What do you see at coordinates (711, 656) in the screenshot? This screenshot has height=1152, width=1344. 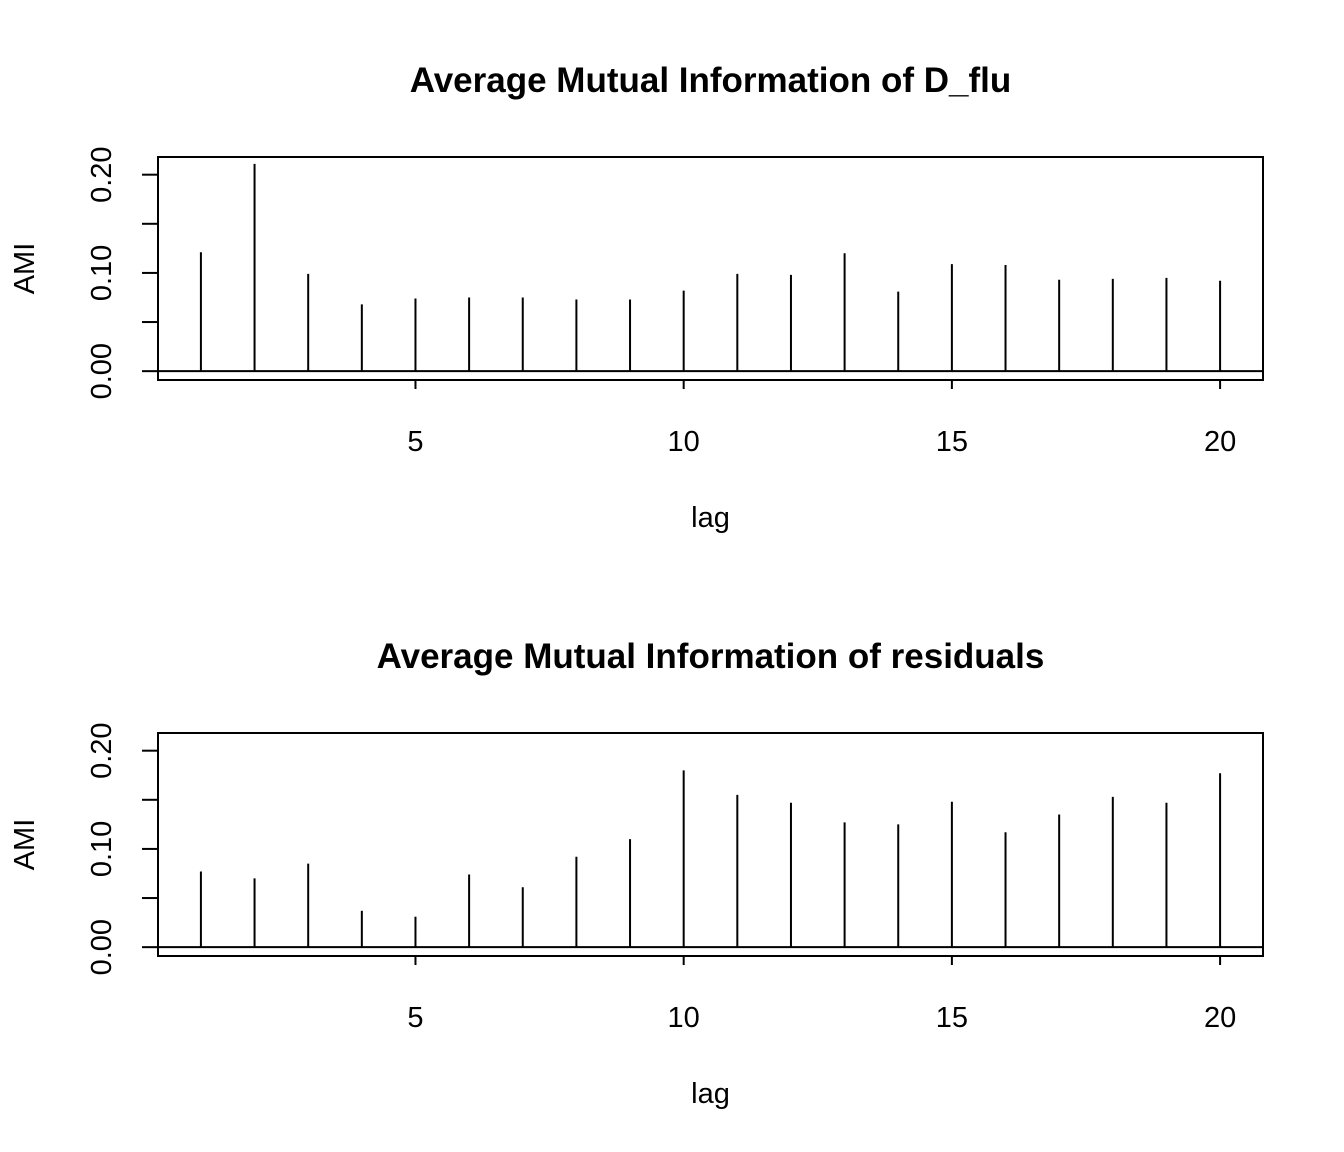 I see `chart-title: Average Mutual Information of residuals` at bounding box center [711, 656].